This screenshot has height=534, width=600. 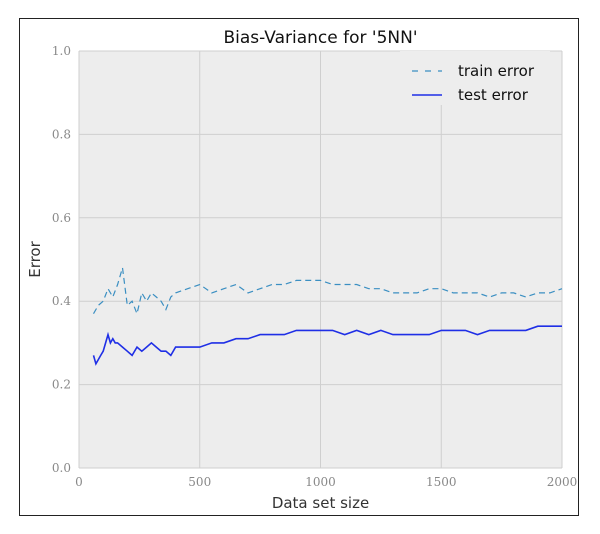 I want to click on y-tick-label: 1.0, so click(x=61, y=51).